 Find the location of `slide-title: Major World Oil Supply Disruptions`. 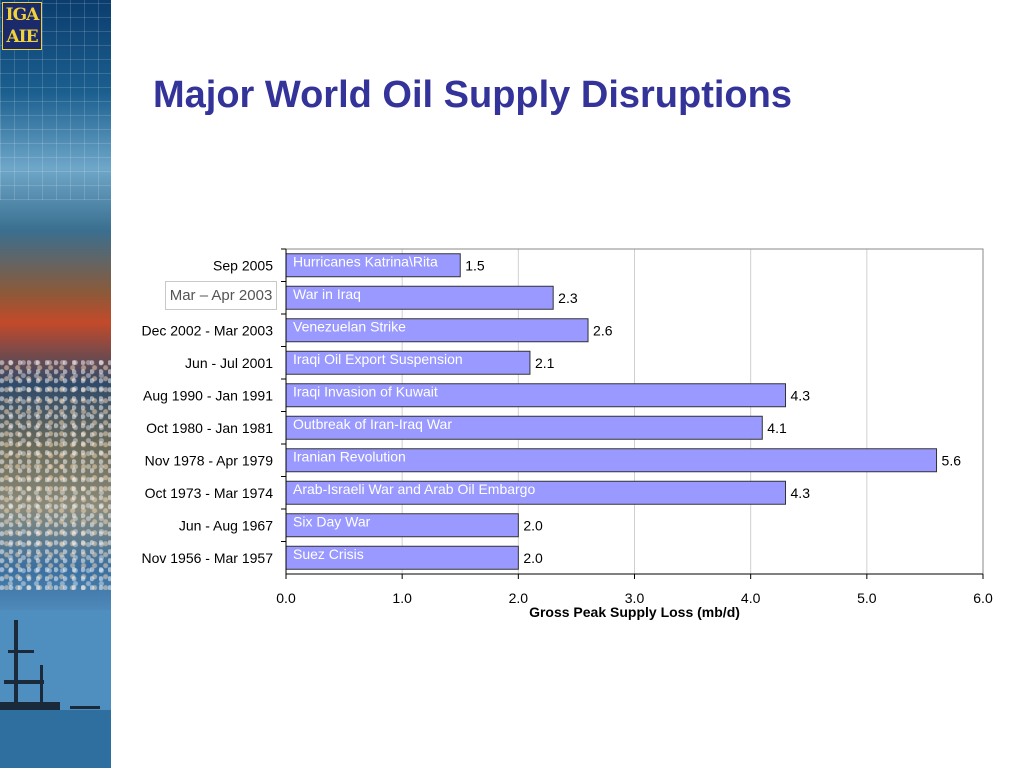

slide-title: Major World Oil Supply Disruptions is located at coordinates (472, 95).